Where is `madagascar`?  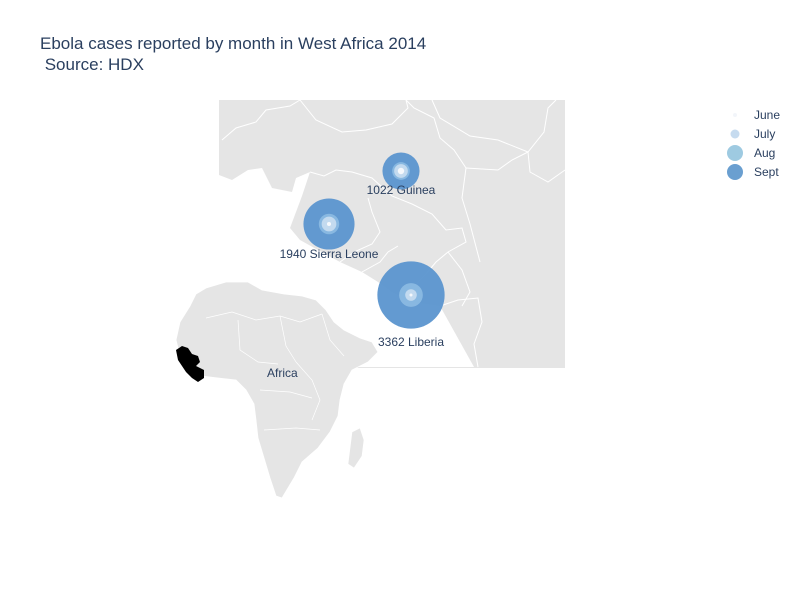
madagascar is located at coordinates (356, 448).